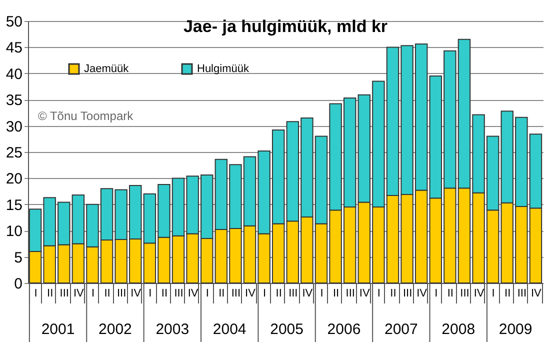 The image size is (560, 342). Describe the element at coordinates (14, 153) in the screenshot. I see `y-tick-label: 25` at that location.